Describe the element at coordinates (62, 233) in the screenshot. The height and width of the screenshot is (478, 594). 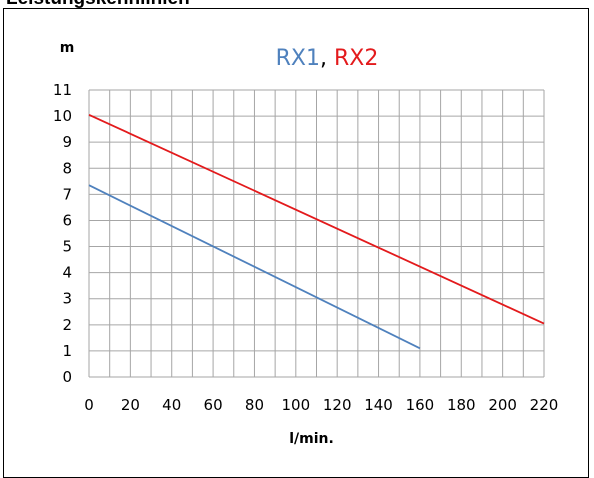
I see `y-tick-labels: 0 1 2 3 4 5 6 7 8 9 10 11` at that location.